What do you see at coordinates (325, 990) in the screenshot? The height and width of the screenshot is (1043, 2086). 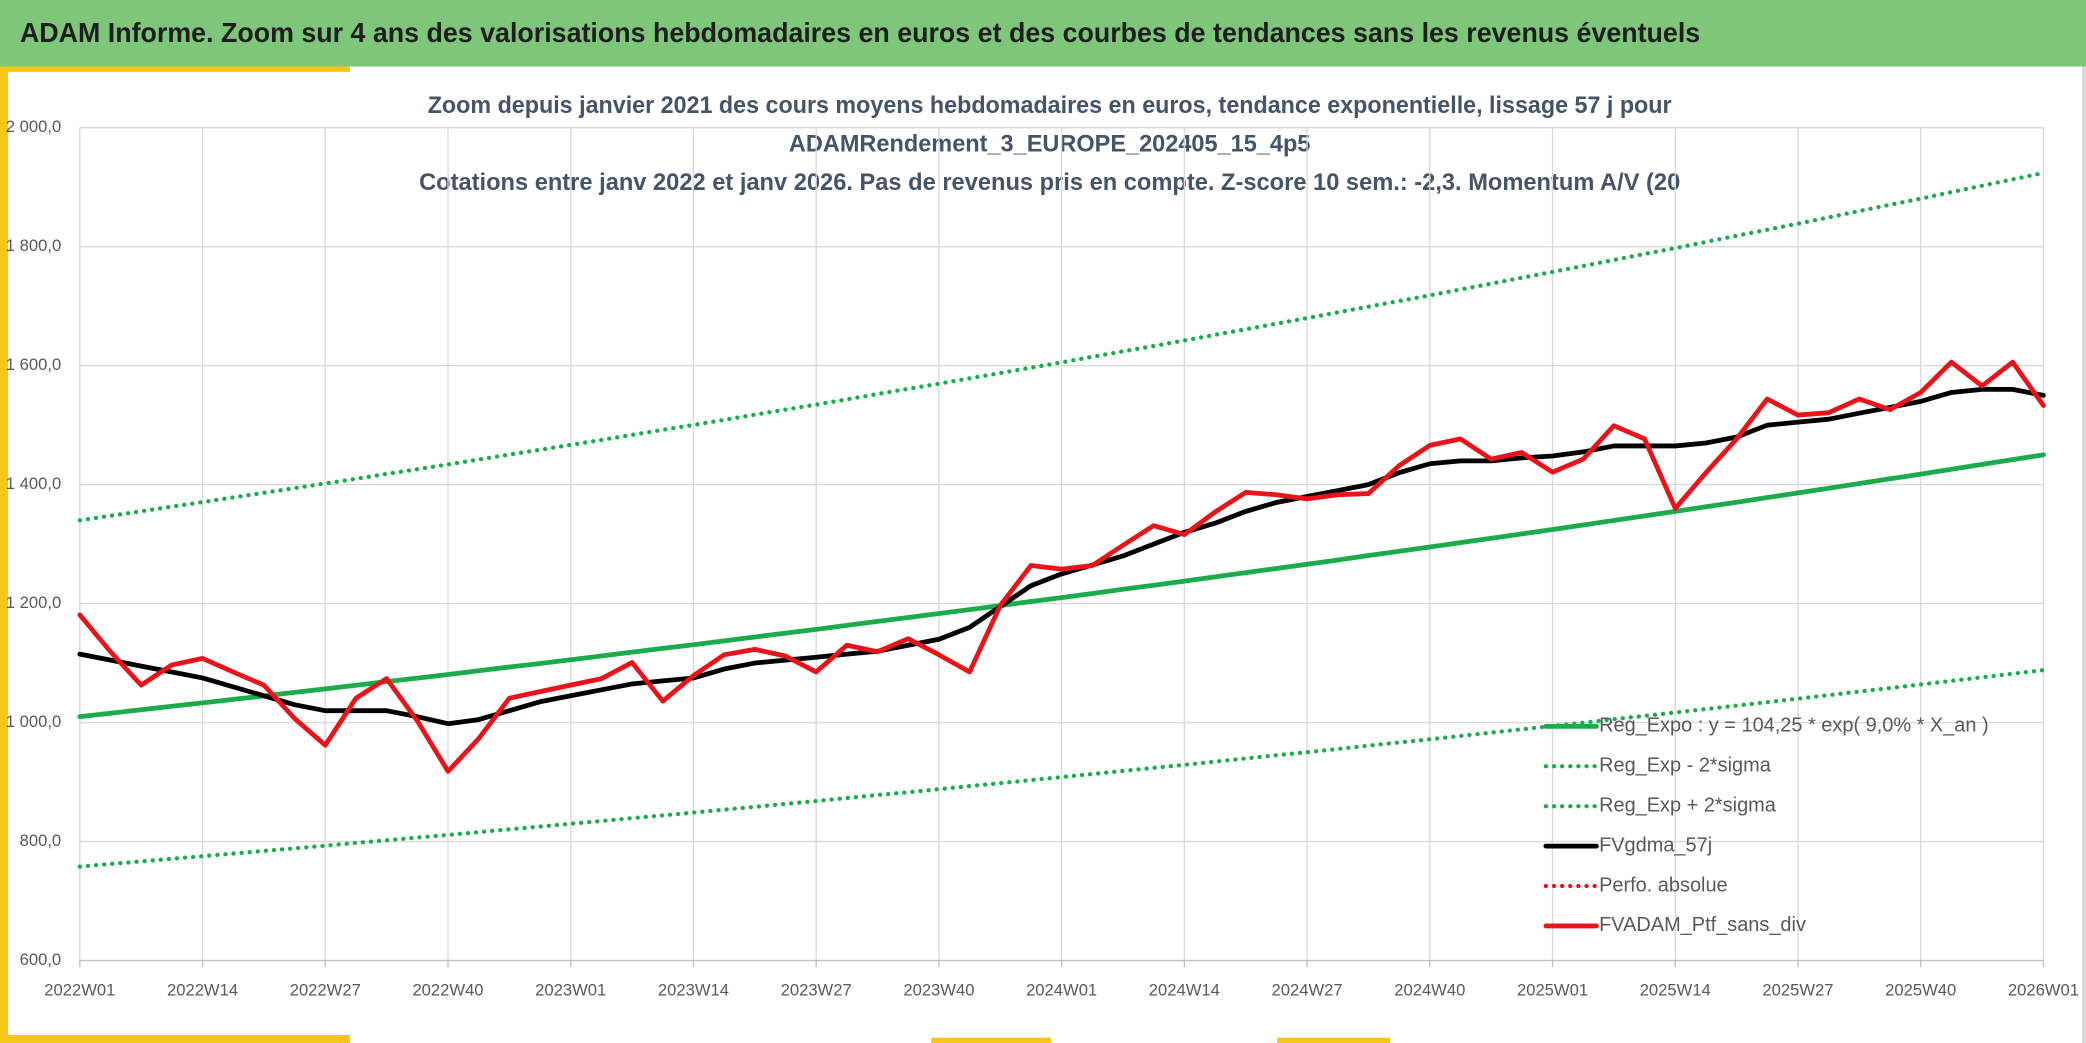 I see `x-tick-label: 2022W27` at bounding box center [325, 990].